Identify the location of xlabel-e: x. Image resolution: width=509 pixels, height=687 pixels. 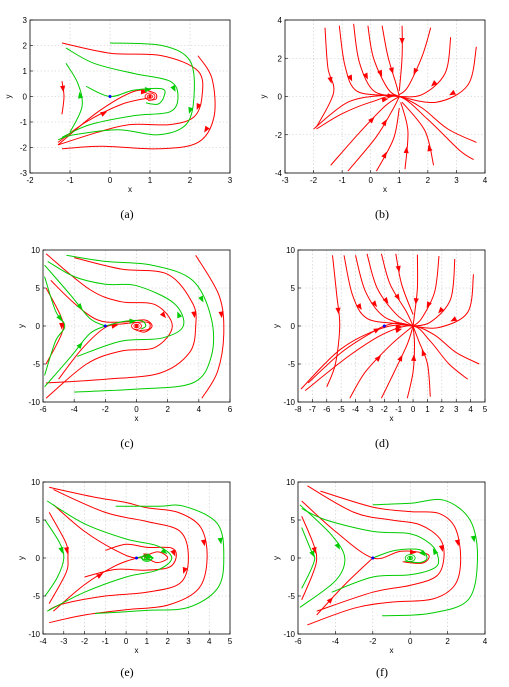
(137, 650).